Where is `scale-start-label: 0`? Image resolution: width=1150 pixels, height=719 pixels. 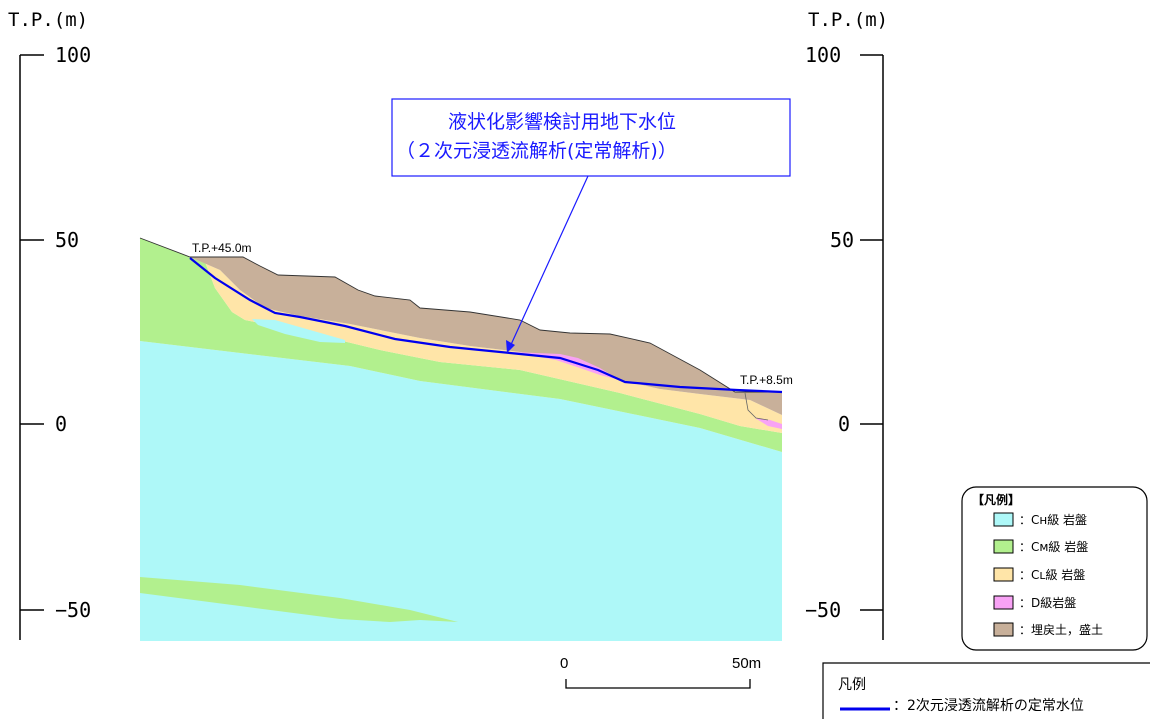
scale-start-label: 0 is located at coordinates (564, 663).